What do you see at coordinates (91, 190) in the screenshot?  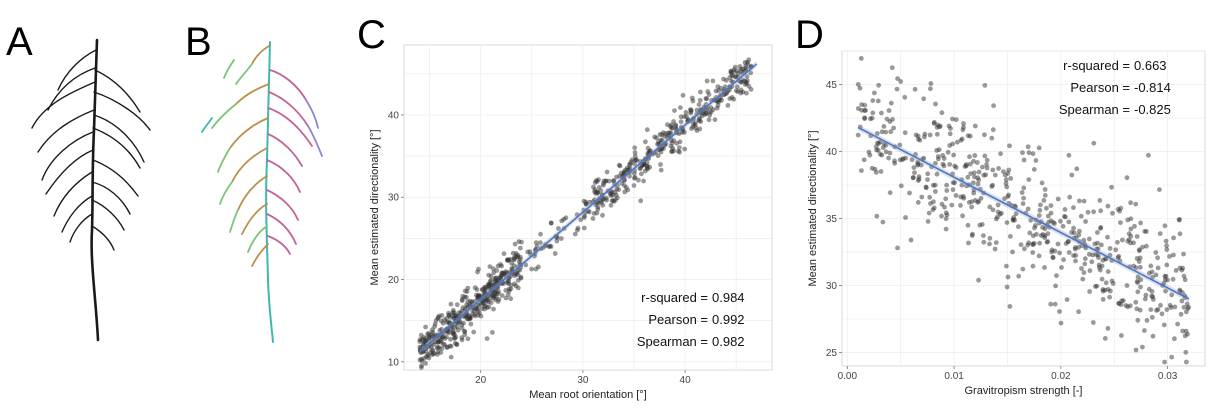 I see `root-tracing-a` at bounding box center [91, 190].